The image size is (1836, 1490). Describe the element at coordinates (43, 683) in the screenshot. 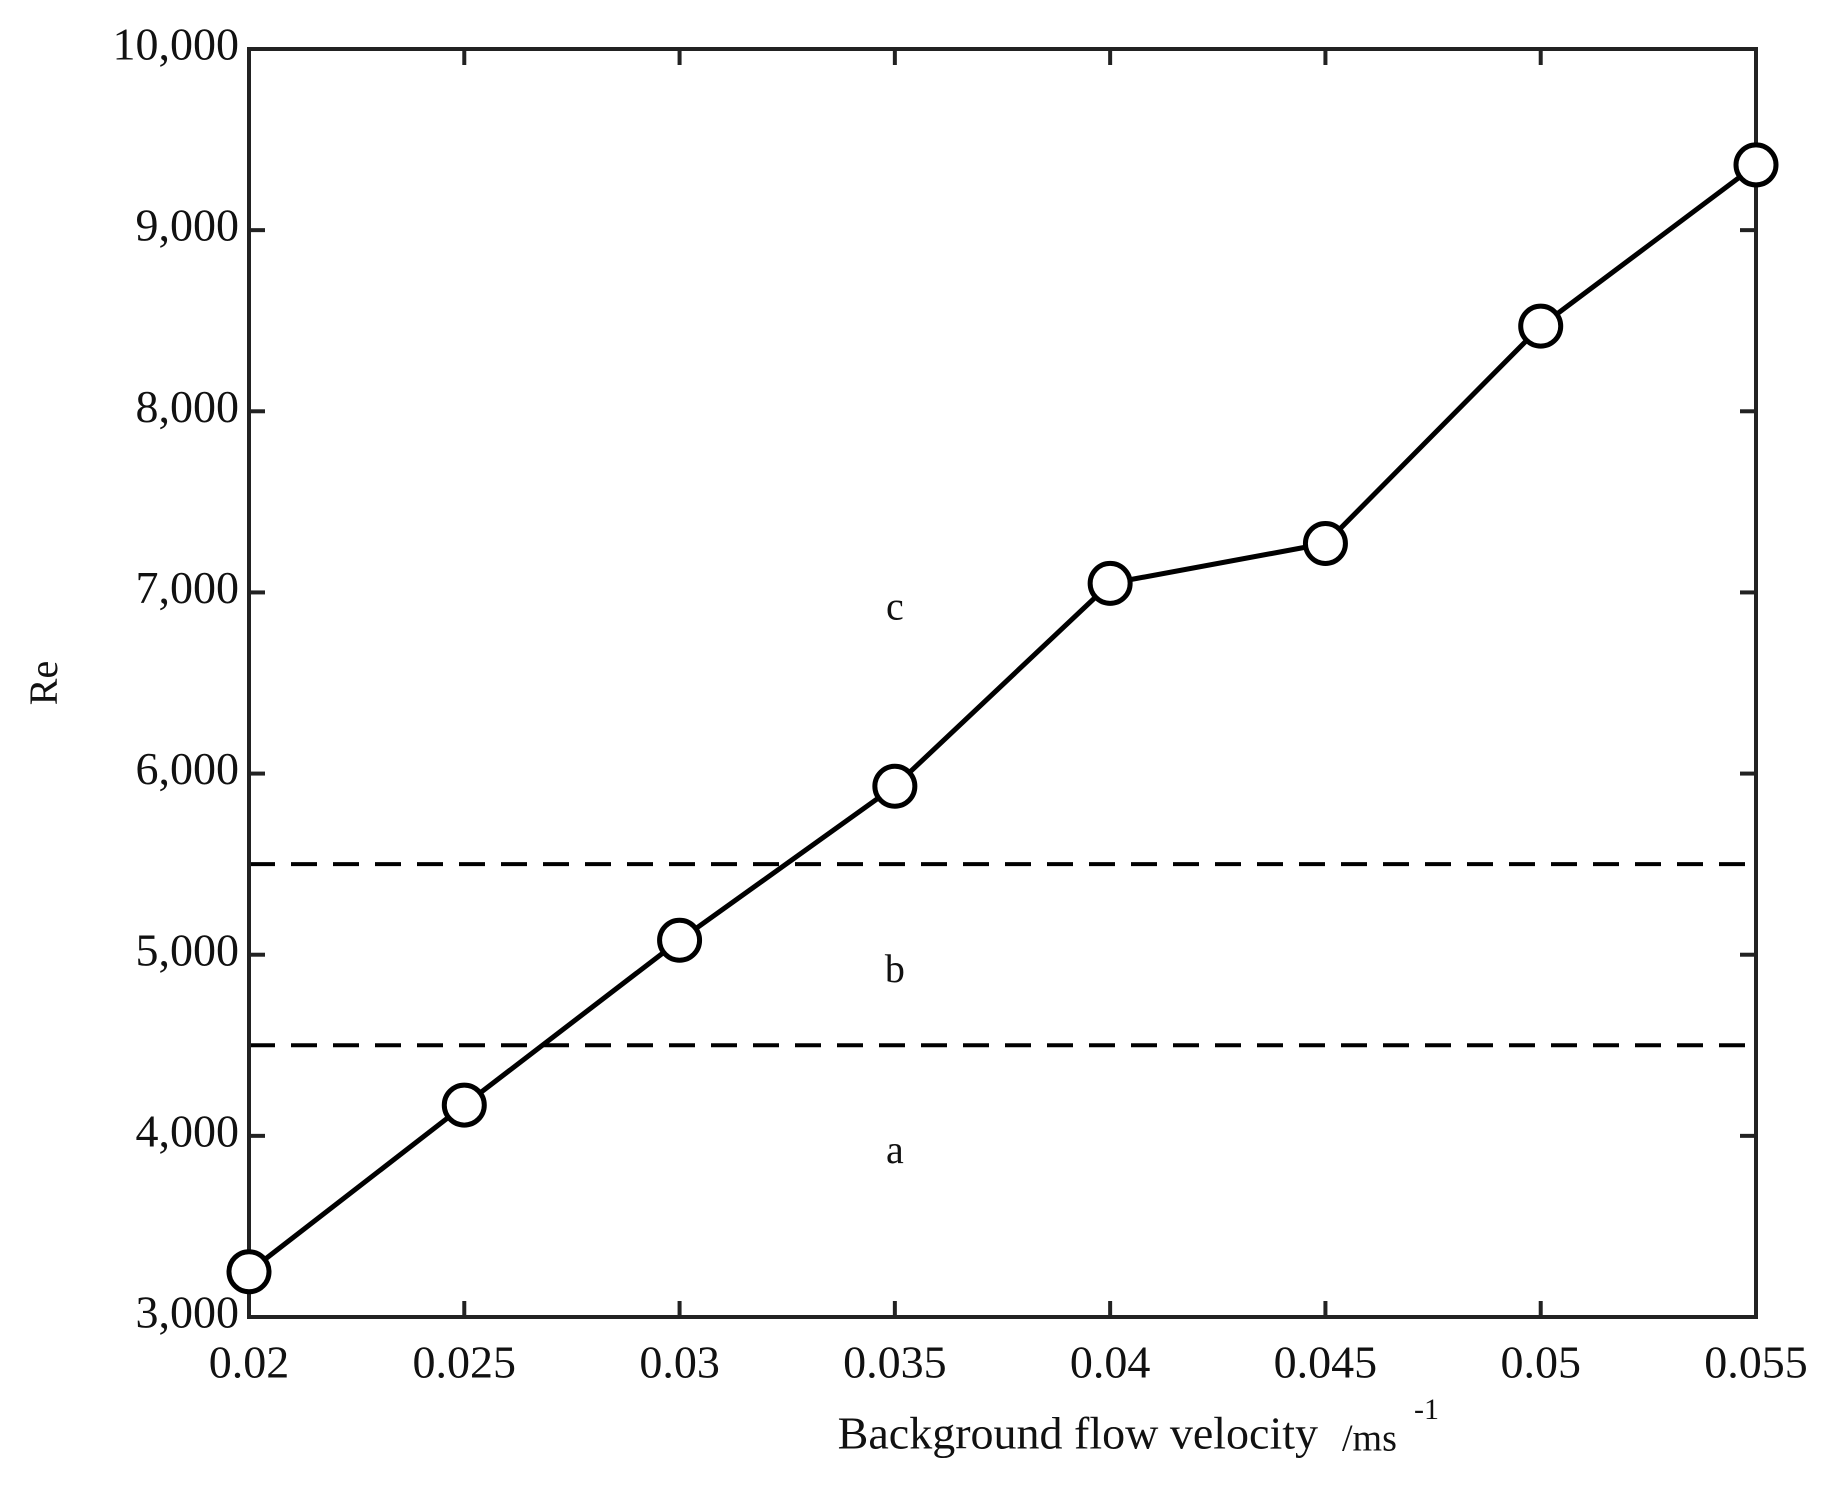

I see `y-axis-label: Re` at that location.